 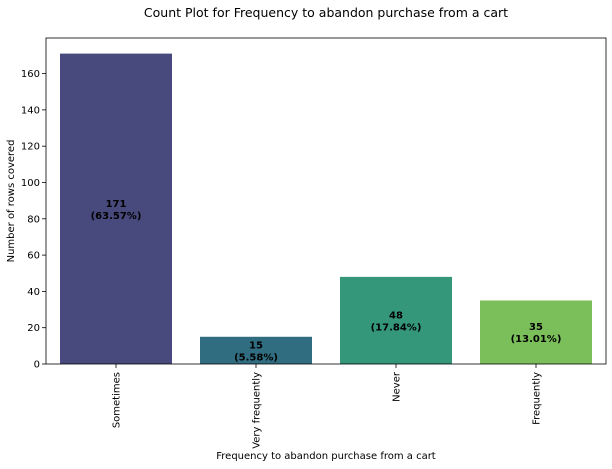 I want to click on x-tick-label: Sometimes, so click(x=117, y=400).